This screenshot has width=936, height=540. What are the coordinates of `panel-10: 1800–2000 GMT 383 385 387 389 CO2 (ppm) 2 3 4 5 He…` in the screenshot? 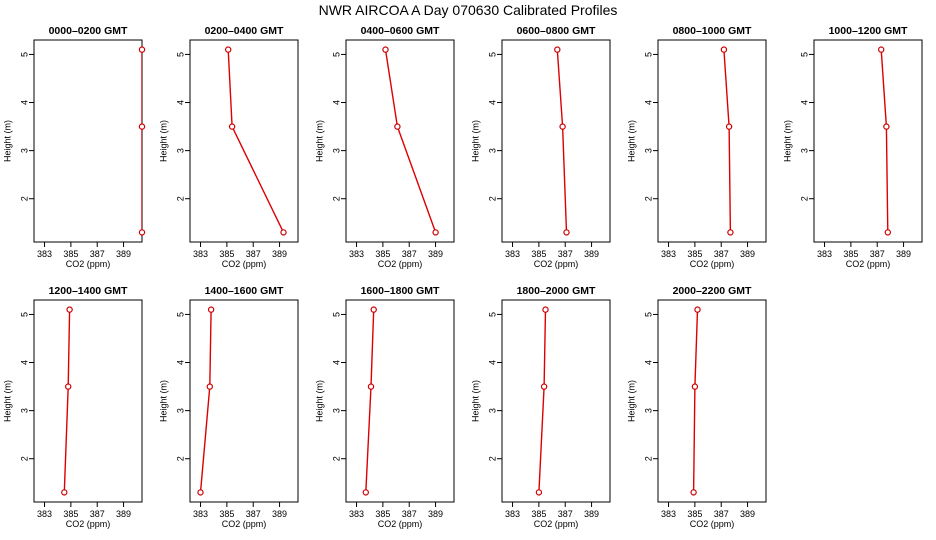 It's located at (540, 407).